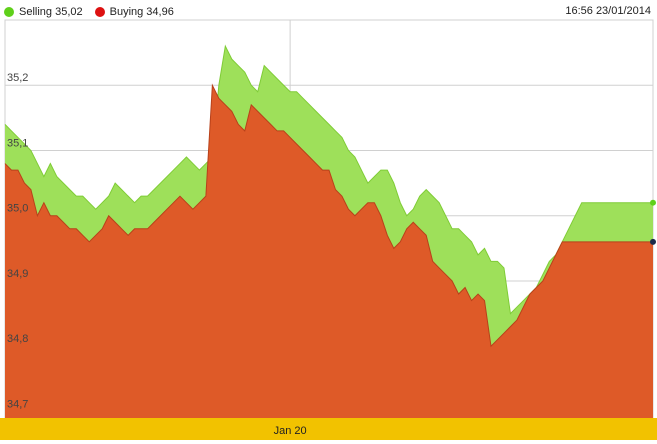  Describe the element at coordinates (17, 274) in the screenshot. I see `y-tick-label-3: 34,9` at that location.